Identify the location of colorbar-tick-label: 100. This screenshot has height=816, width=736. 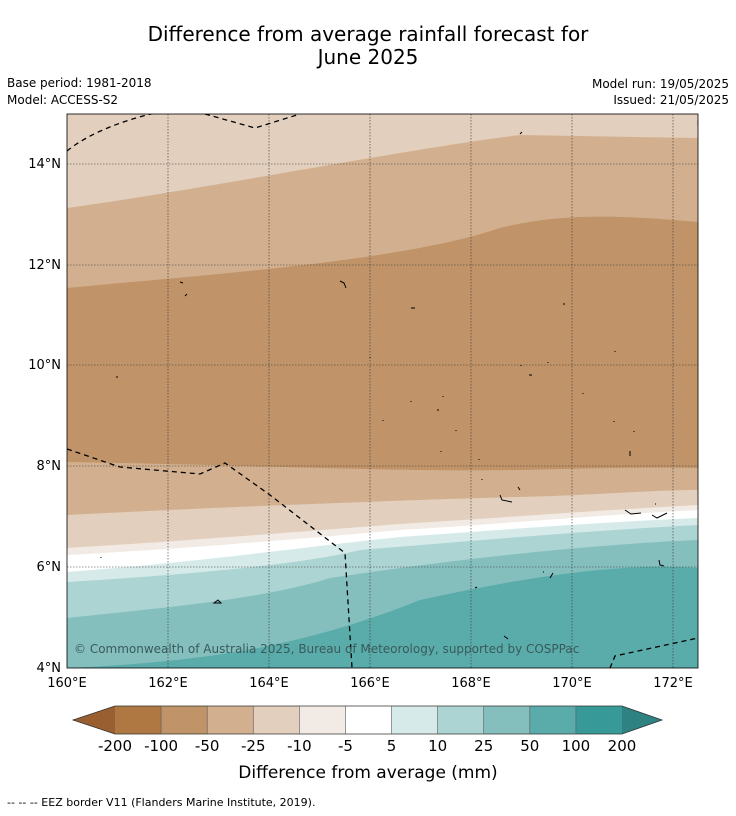
(576, 746).